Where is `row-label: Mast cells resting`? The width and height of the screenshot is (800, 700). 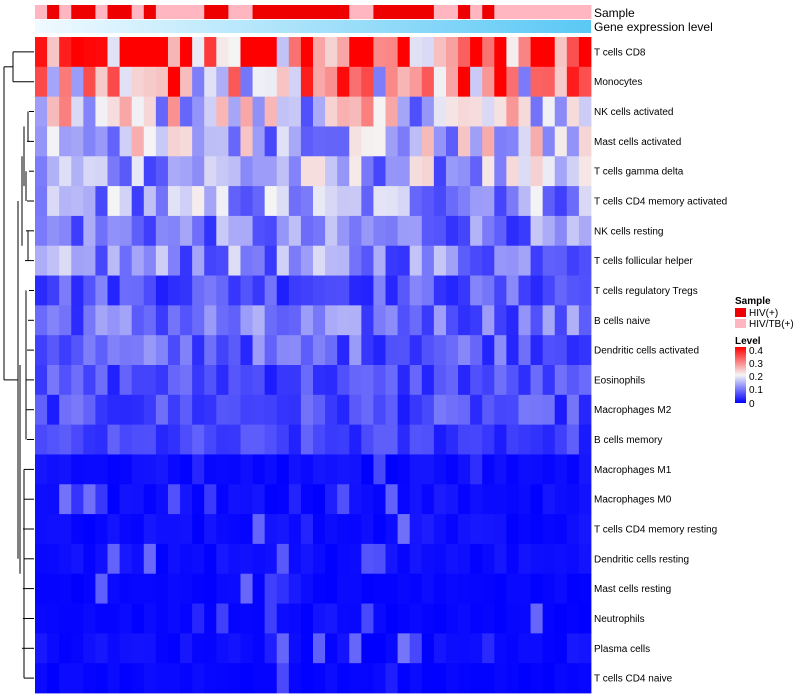
row-label: Mast cells resting is located at coordinates (632, 589).